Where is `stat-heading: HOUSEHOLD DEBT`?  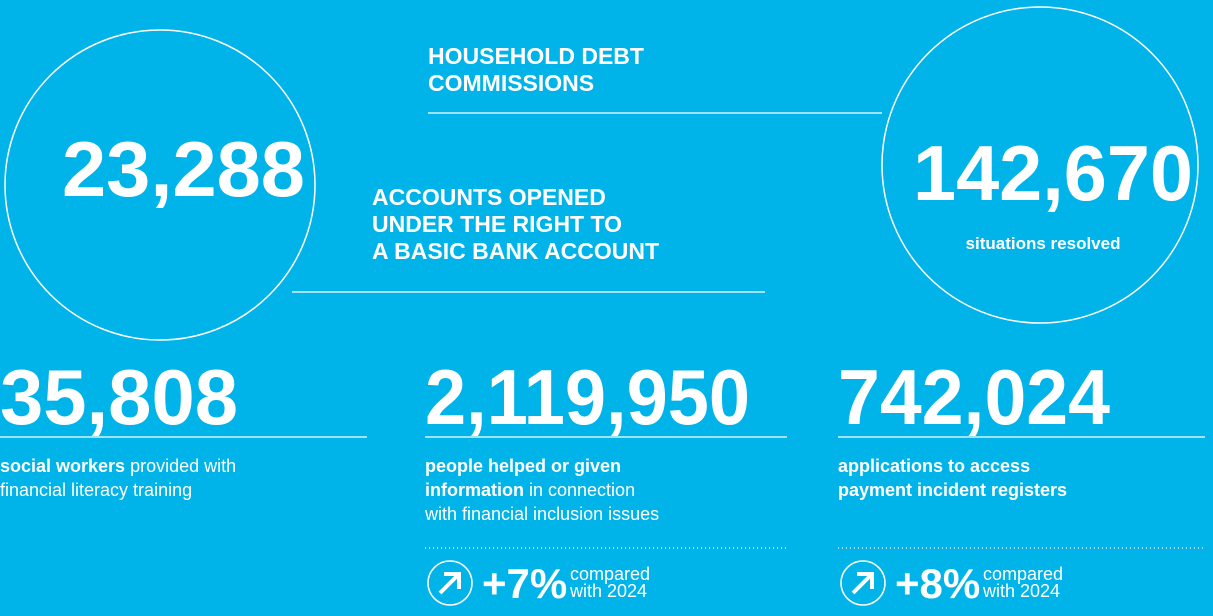
stat-heading: HOUSEHOLD DEBT is located at coordinates (536, 56).